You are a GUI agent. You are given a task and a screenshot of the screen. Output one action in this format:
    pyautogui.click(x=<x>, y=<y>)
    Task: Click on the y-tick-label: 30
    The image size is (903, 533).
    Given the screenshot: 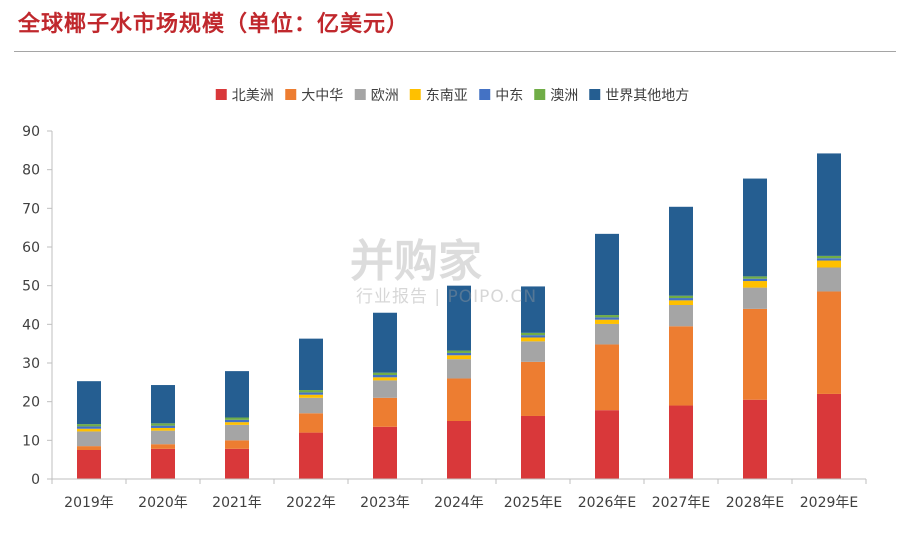 What is the action you would take?
    pyautogui.click(x=31, y=364)
    